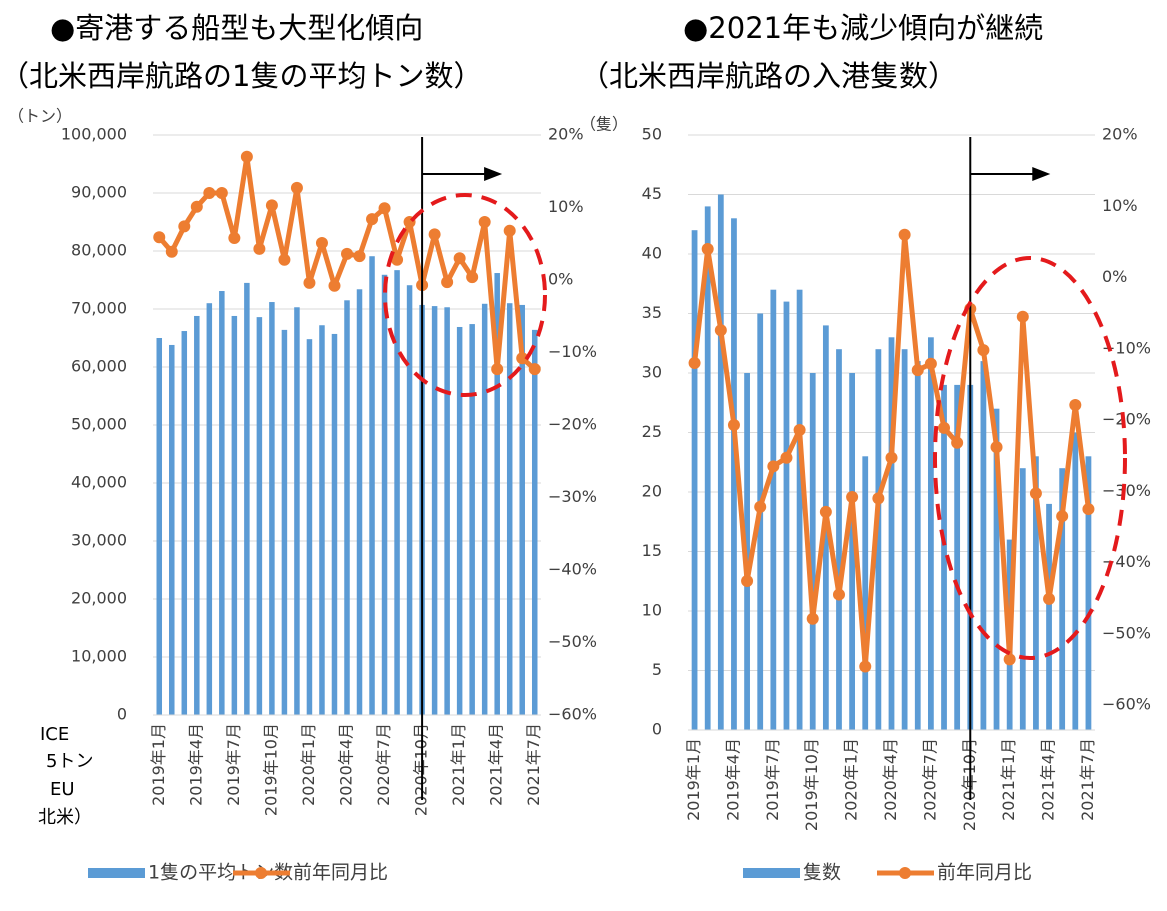 This screenshot has width=1167, height=911. What do you see at coordinates (652, 312) in the screenshot?
I see `y-tick-label: 35` at bounding box center [652, 312].